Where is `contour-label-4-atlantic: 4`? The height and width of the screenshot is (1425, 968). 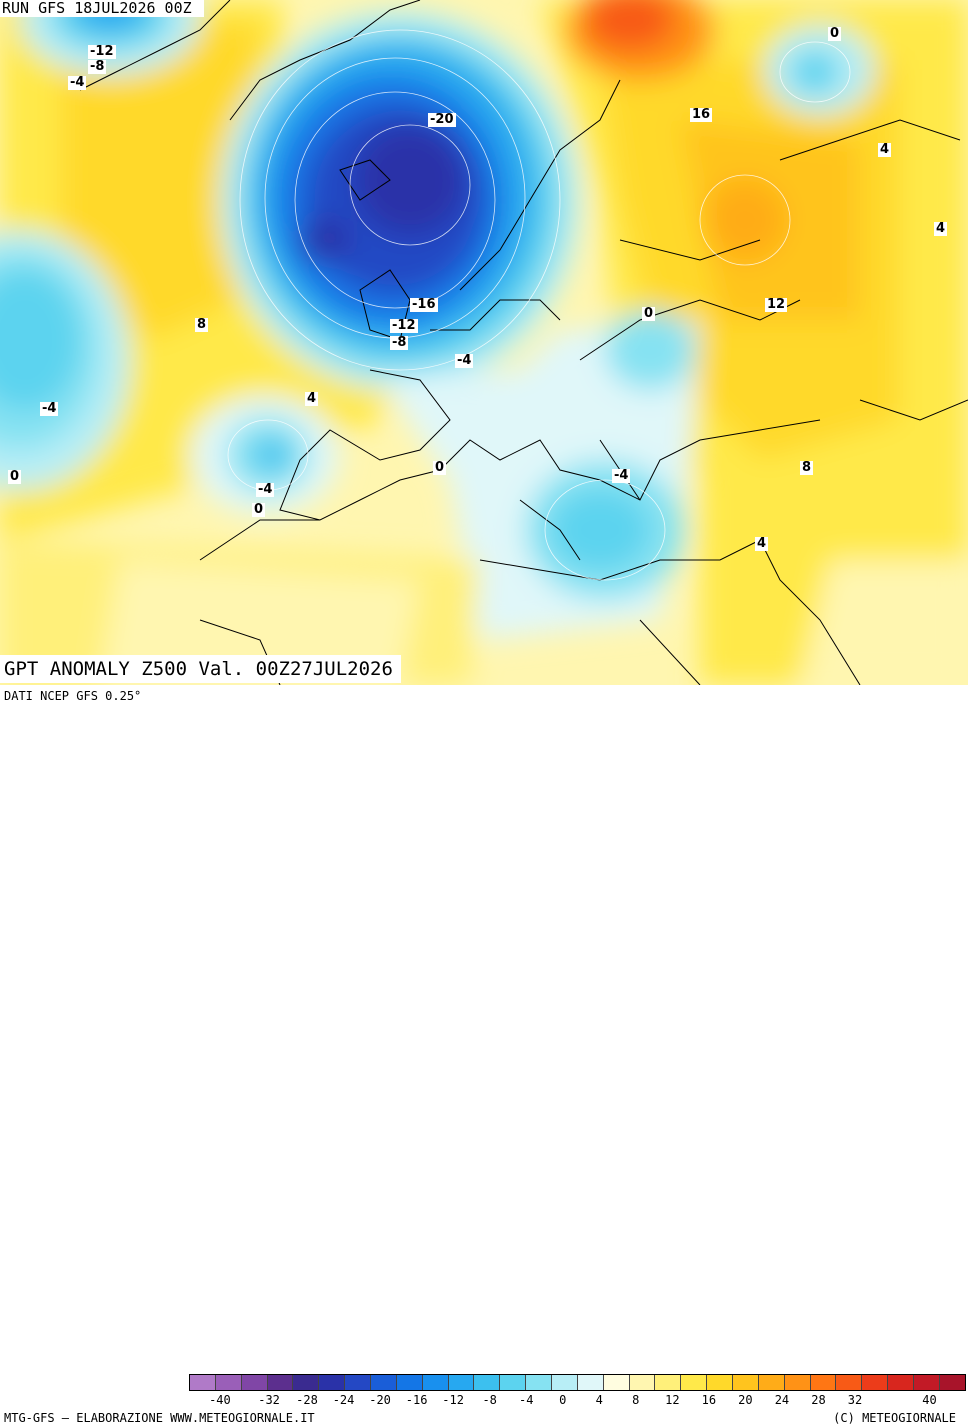 contour-label-4-atlantic: 4 is located at coordinates (312, 398).